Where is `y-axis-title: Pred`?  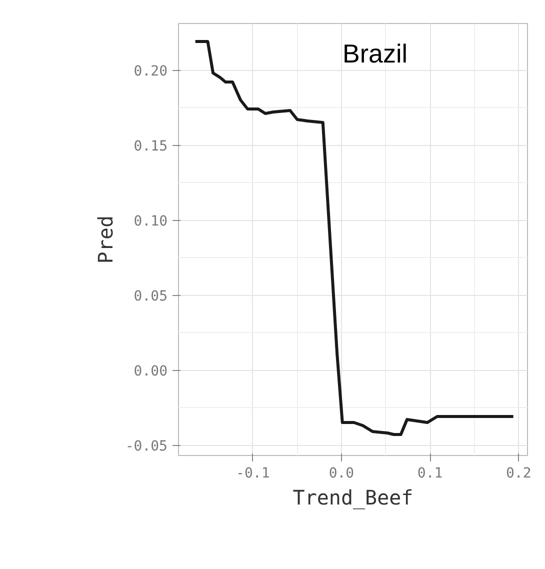
y-axis-title: Pred is located at coordinates (105, 239).